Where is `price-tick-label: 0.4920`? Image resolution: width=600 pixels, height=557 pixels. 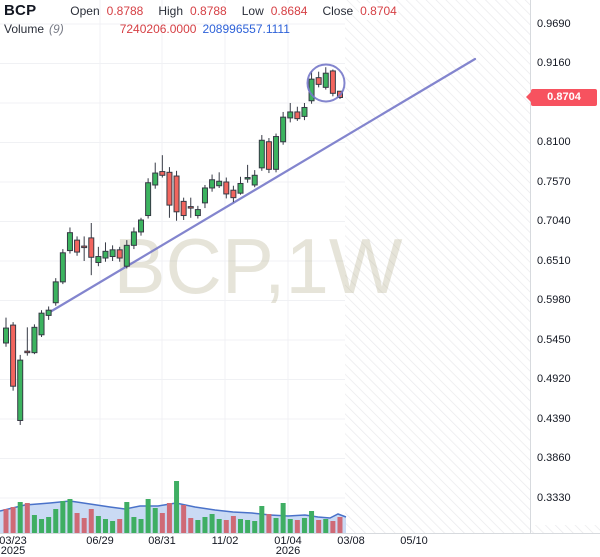
price-tick-label: 0.4920 is located at coordinates (554, 379).